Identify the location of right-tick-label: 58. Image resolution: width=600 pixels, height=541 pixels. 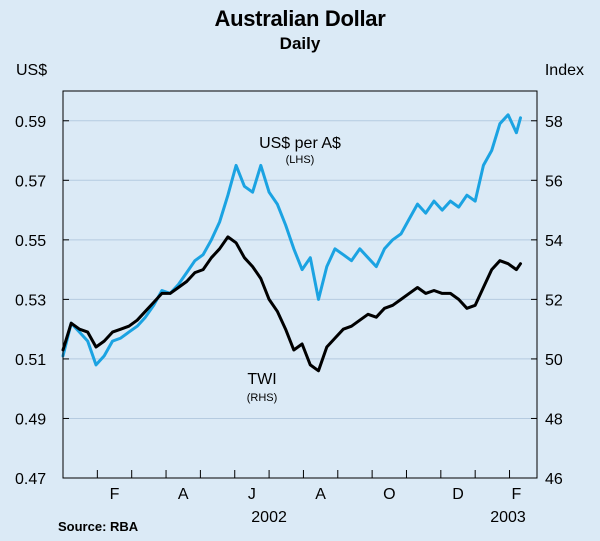
(554, 122).